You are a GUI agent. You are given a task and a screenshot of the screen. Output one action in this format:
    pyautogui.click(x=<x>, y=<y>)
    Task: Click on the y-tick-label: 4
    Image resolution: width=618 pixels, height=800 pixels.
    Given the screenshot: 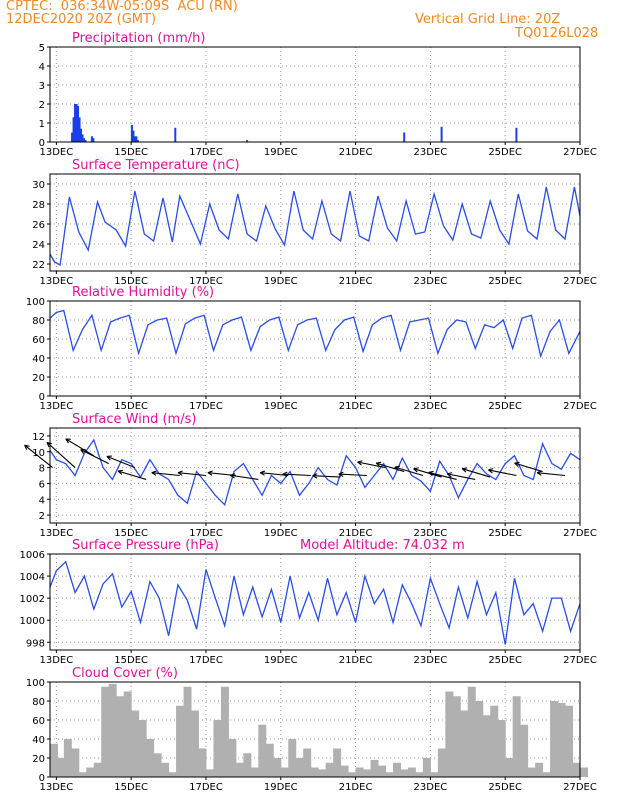 What is the action you would take?
    pyautogui.click(x=42, y=500)
    